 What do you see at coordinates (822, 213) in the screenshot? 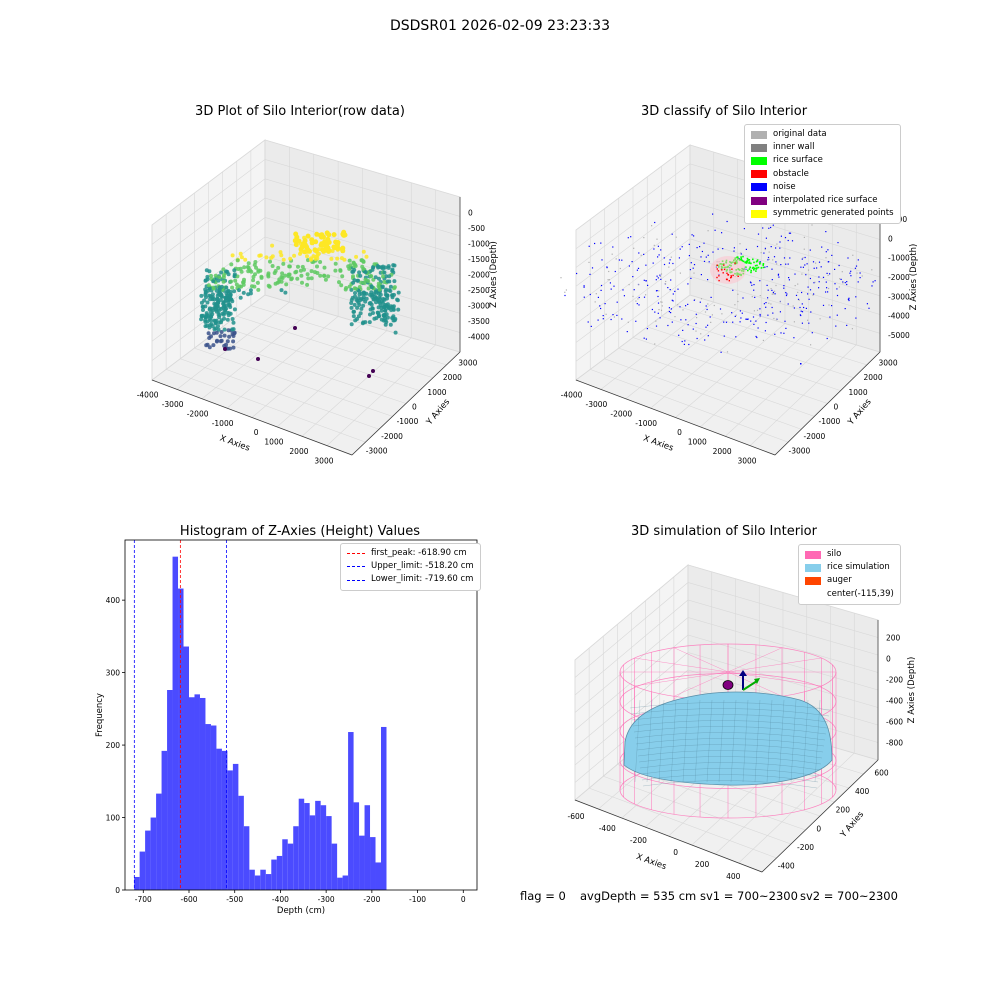
I see `legend-item-symmetric: symmetric generated points` at bounding box center [822, 213].